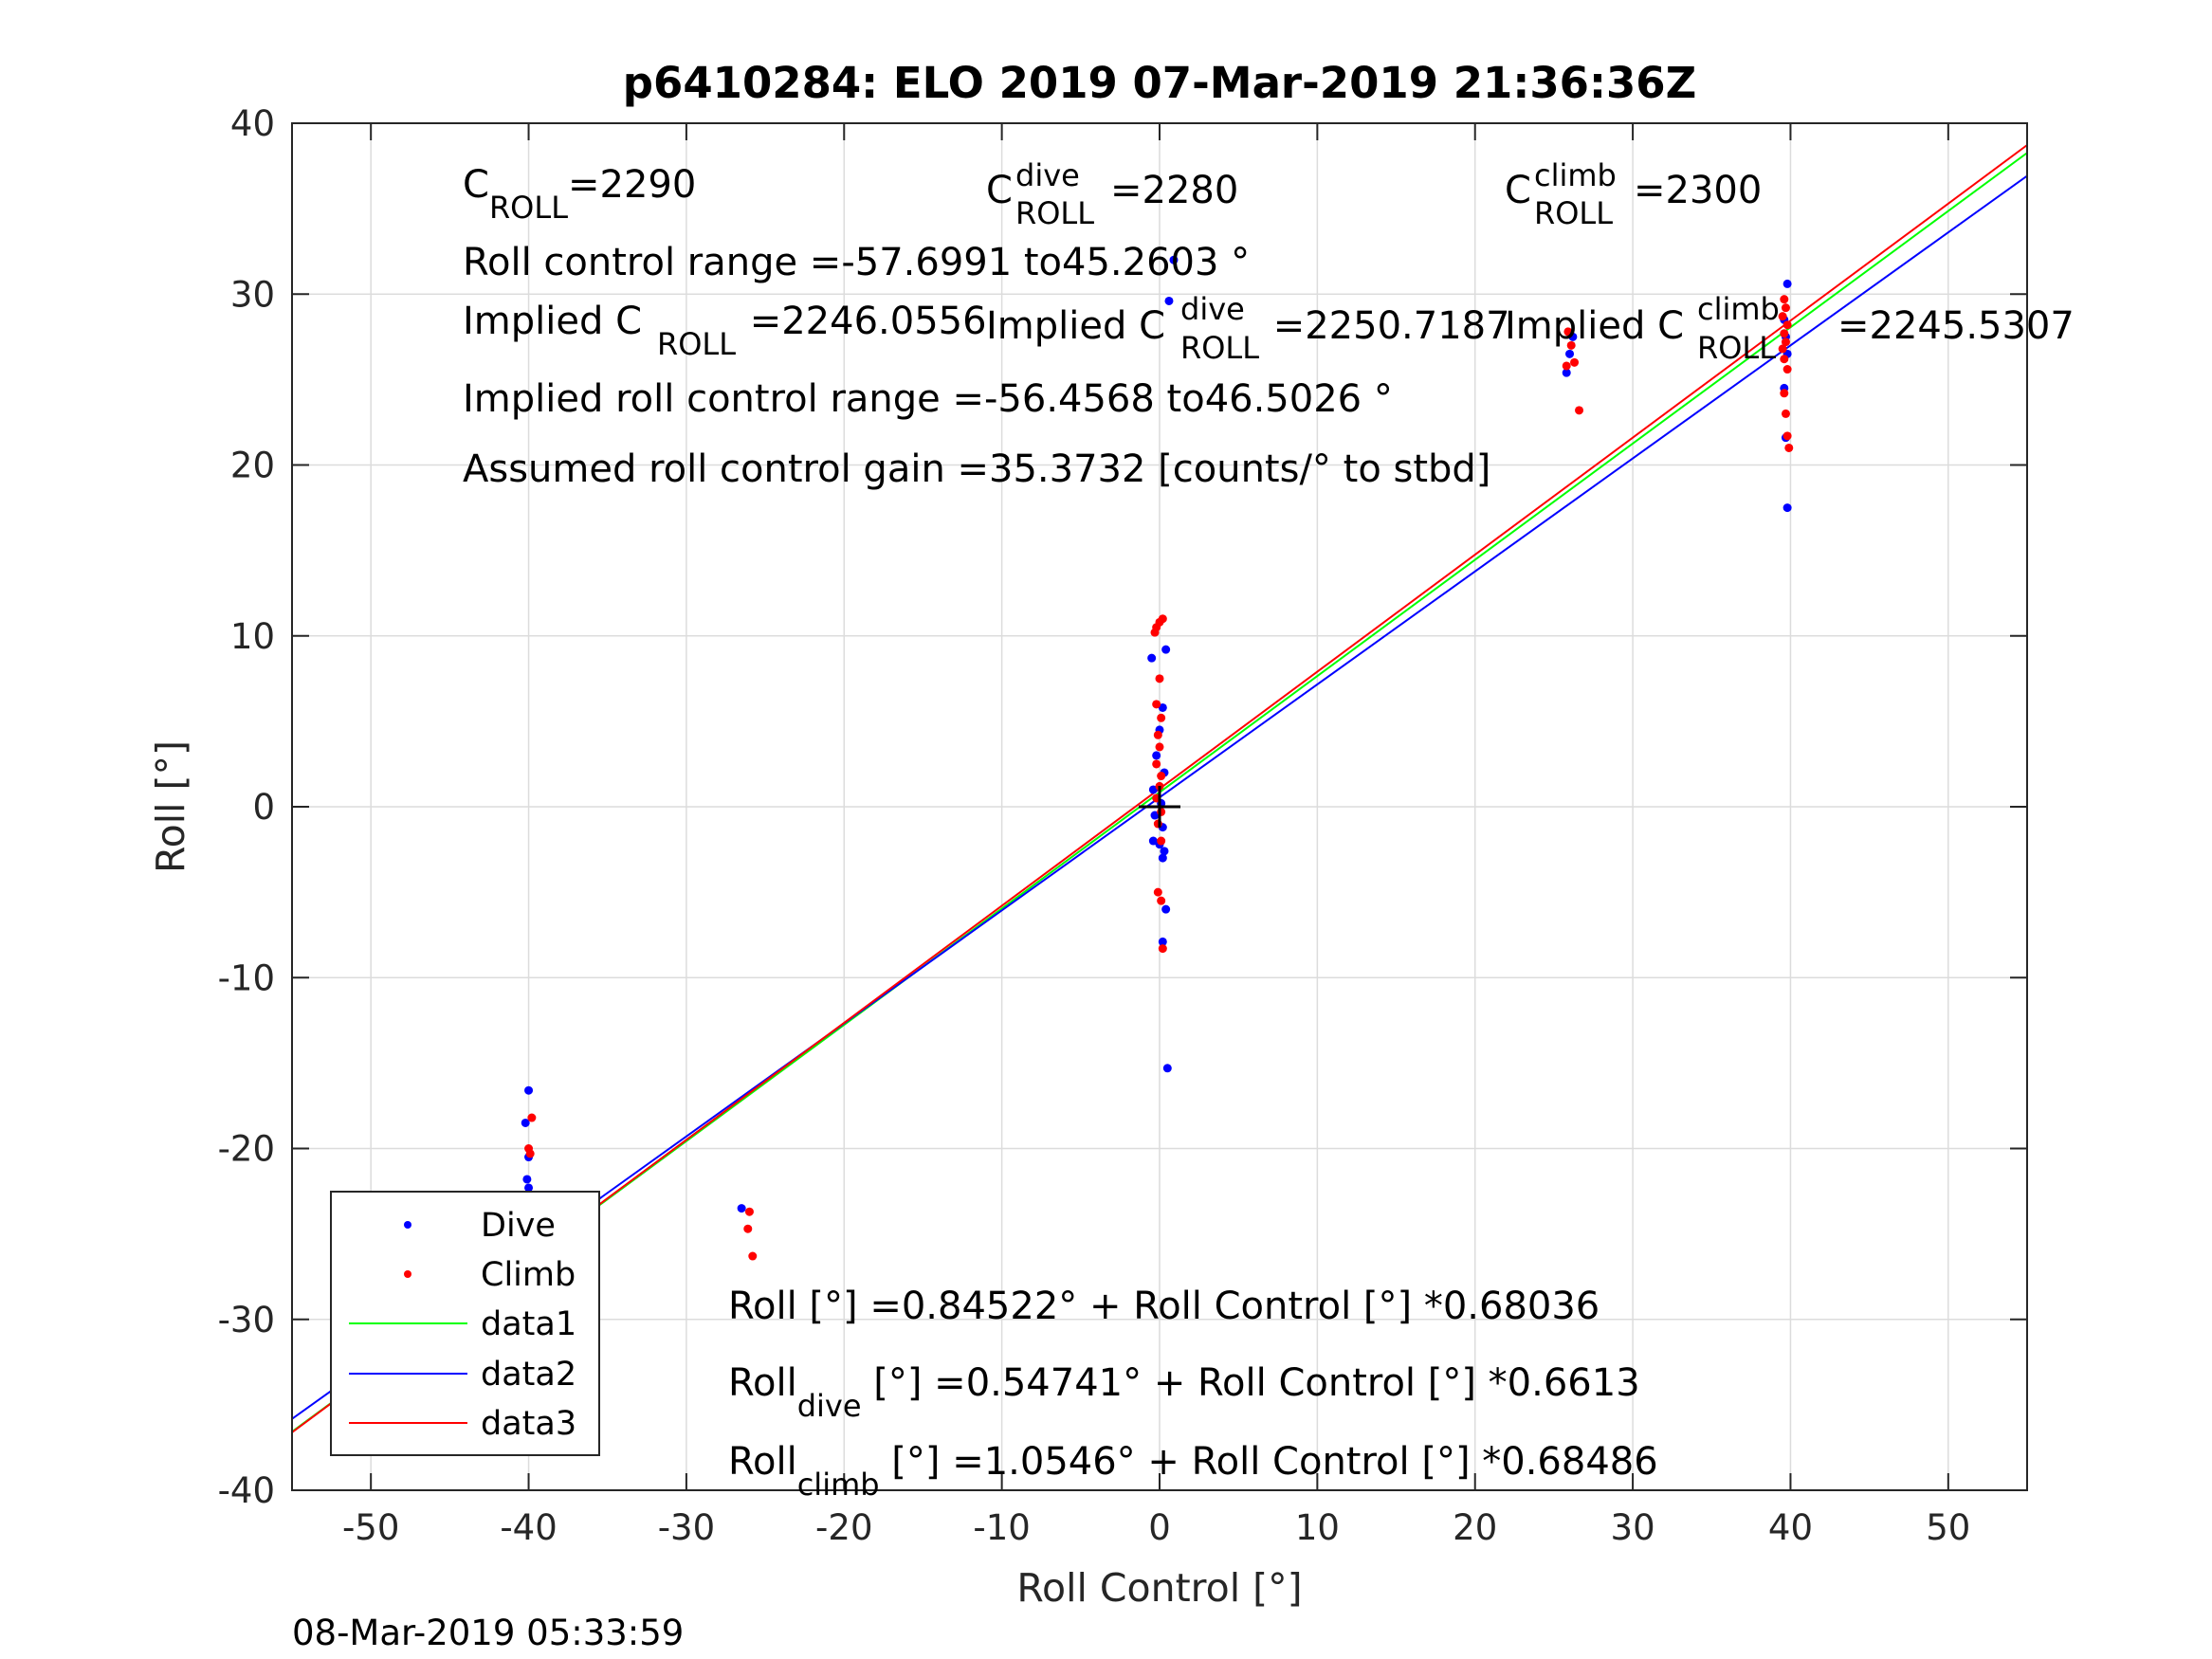  Describe the element at coordinates (579, 194) in the screenshot. I see `annotation-c-roll: CROLL=2290` at that location.